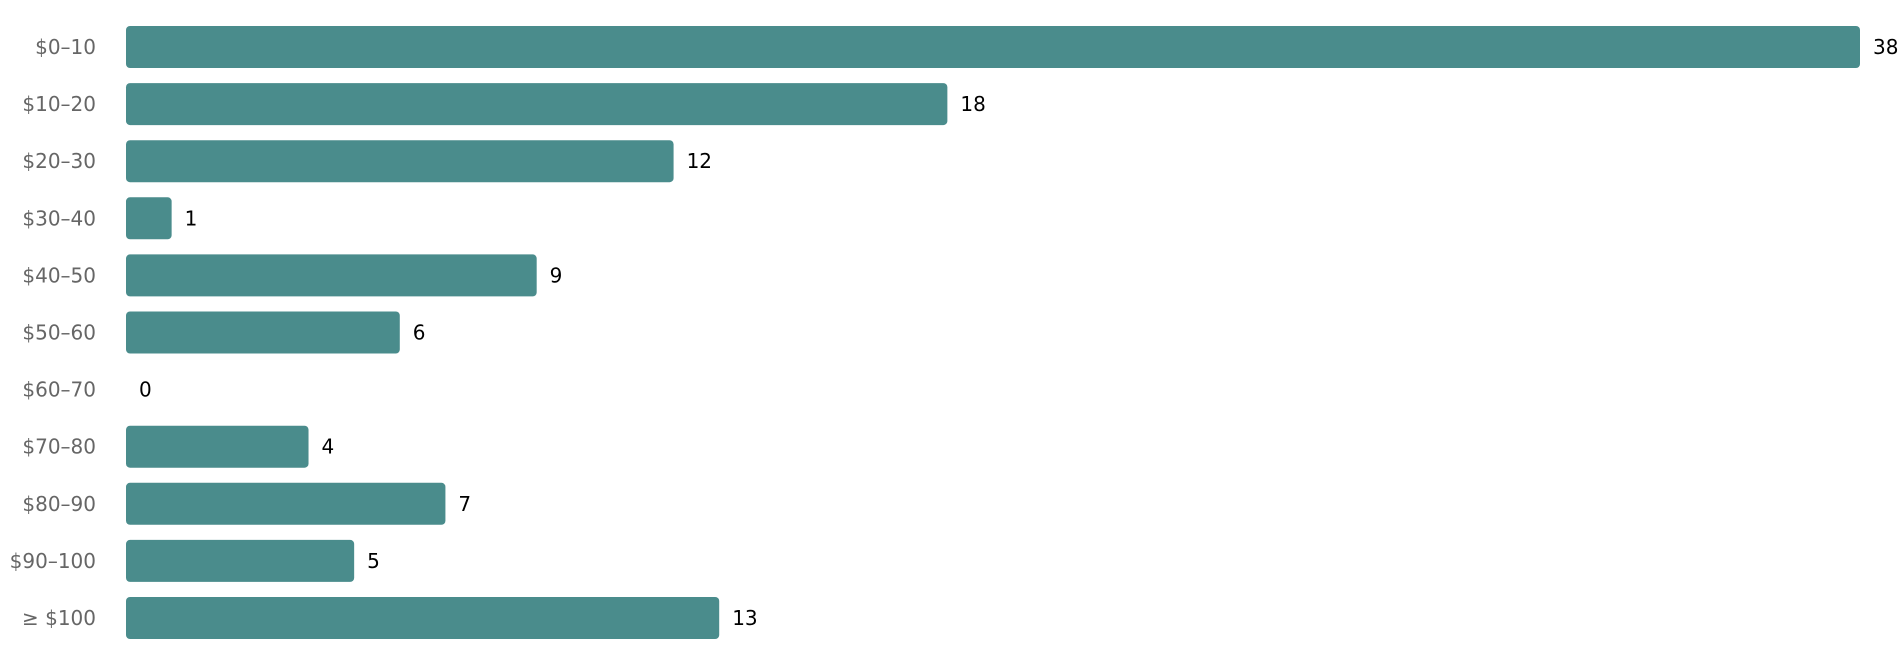  Describe the element at coordinates (145, 390) in the screenshot. I see `value-label: 0` at that location.